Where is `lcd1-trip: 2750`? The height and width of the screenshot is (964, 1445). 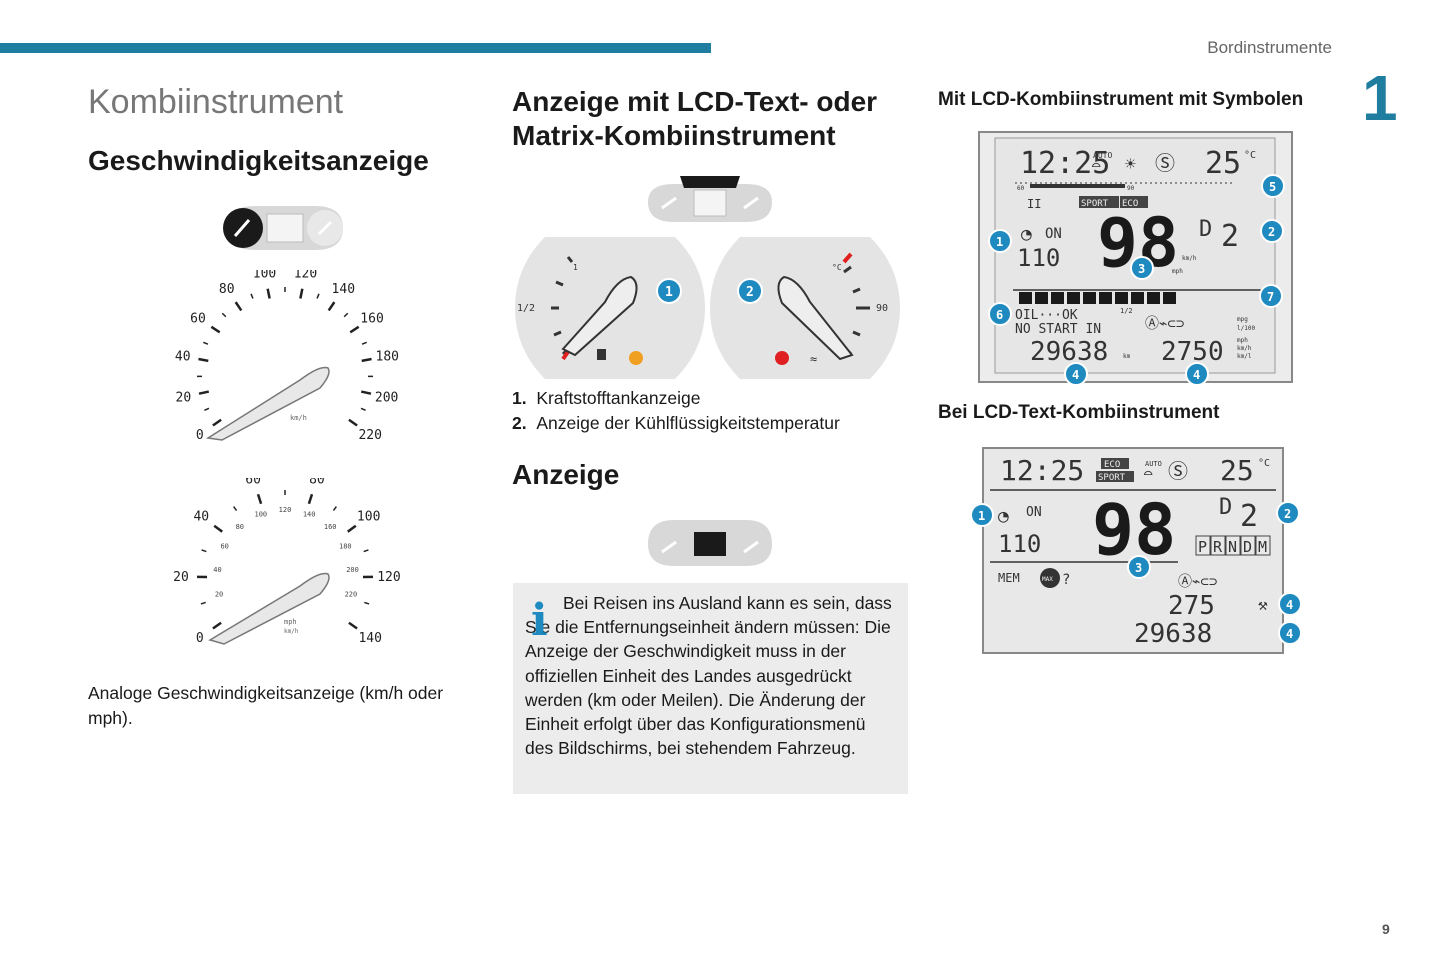
lcd1-trip: 2750 is located at coordinates (1192, 352).